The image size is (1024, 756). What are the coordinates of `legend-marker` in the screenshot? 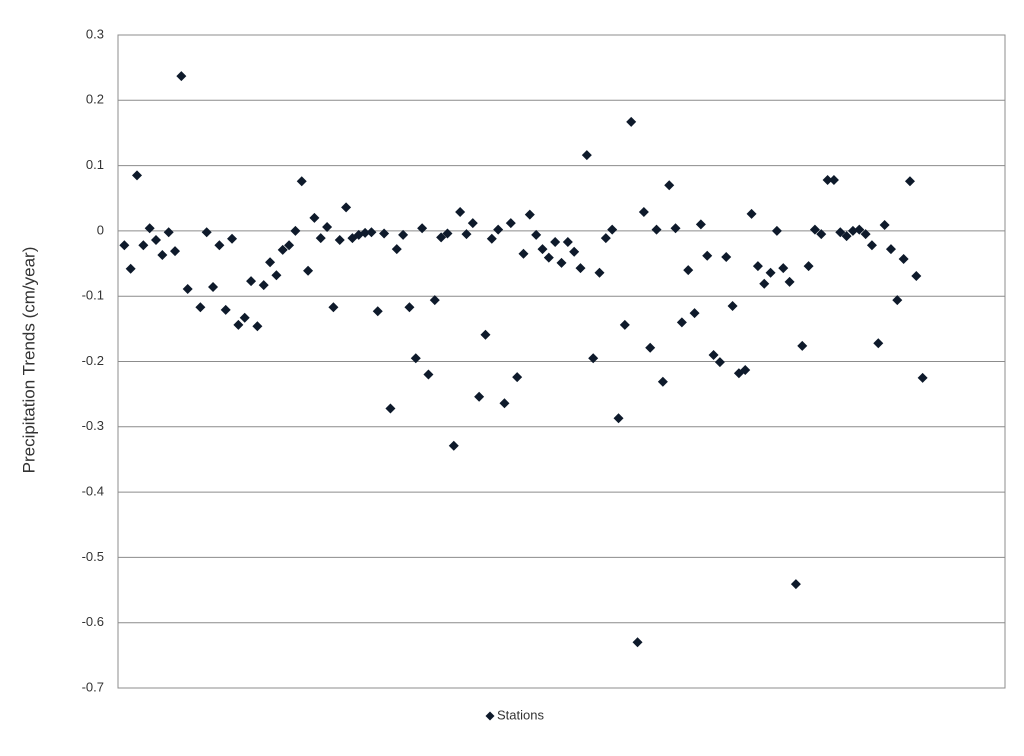 It's located at (490, 716).